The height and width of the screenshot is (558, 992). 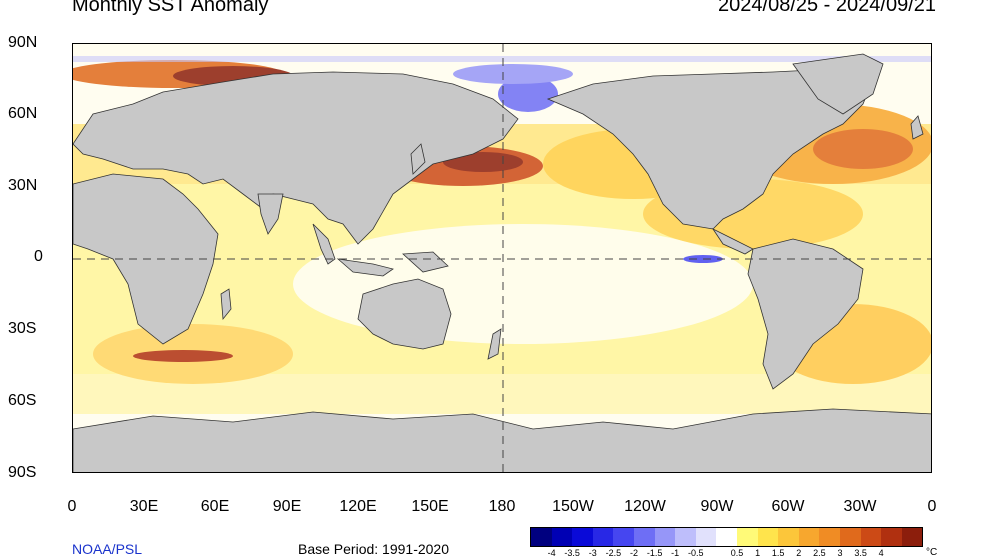 What do you see at coordinates (551, 553) in the screenshot?
I see `colorbar-tick-label: -4` at bounding box center [551, 553].